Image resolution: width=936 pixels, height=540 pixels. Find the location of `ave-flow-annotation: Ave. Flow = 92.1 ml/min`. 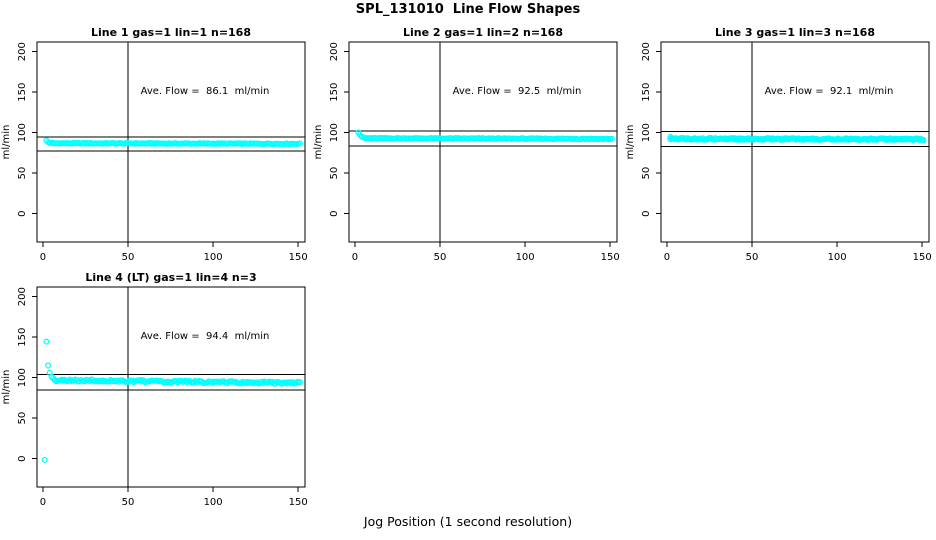

ave-flow-annotation: Ave. Flow = 92.1 ml/min is located at coordinates (829, 91).